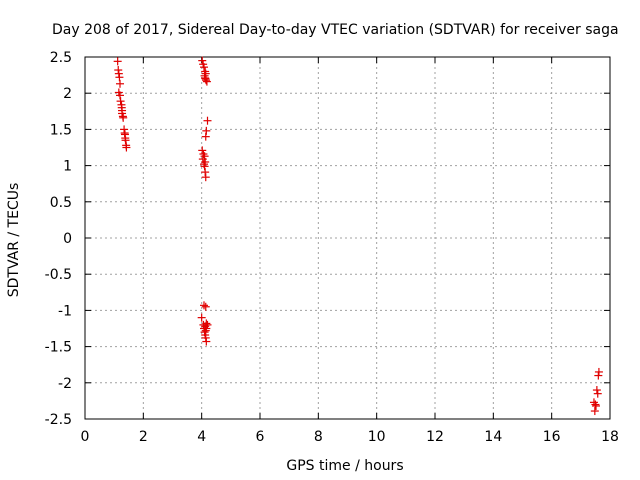 This screenshot has width=640, height=480. What do you see at coordinates (610, 437) in the screenshot?
I see `x-tick-label: 18` at bounding box center [610, 437].